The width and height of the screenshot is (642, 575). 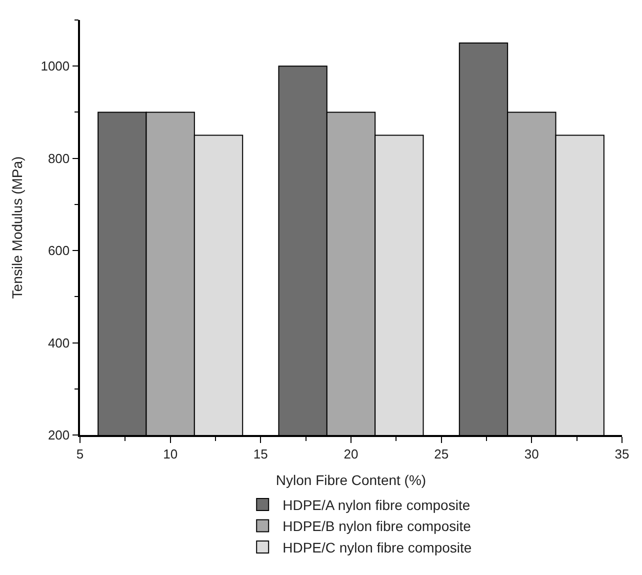 What do you see at coordinates (80, 454) in the screenshot?
I see `x-tick-label: 5` at bounding box center [80, 454].